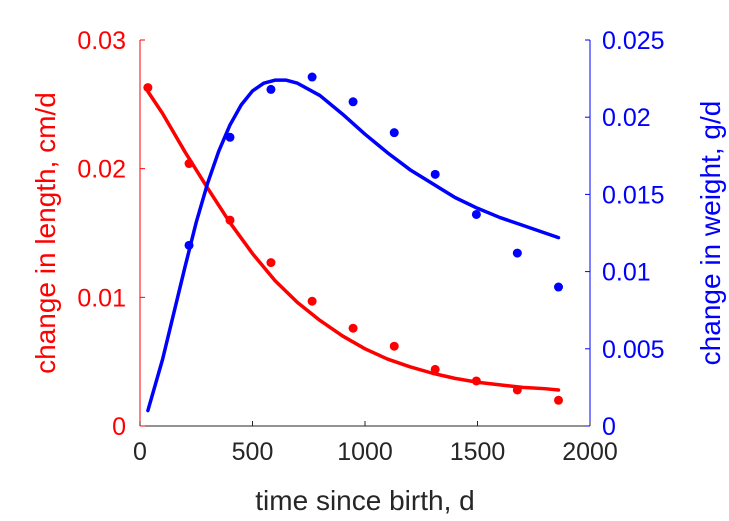  Describe the element at coordinates (626, 118) in the screenshot. I see `right-y-tick-label: 0.02` at that location.